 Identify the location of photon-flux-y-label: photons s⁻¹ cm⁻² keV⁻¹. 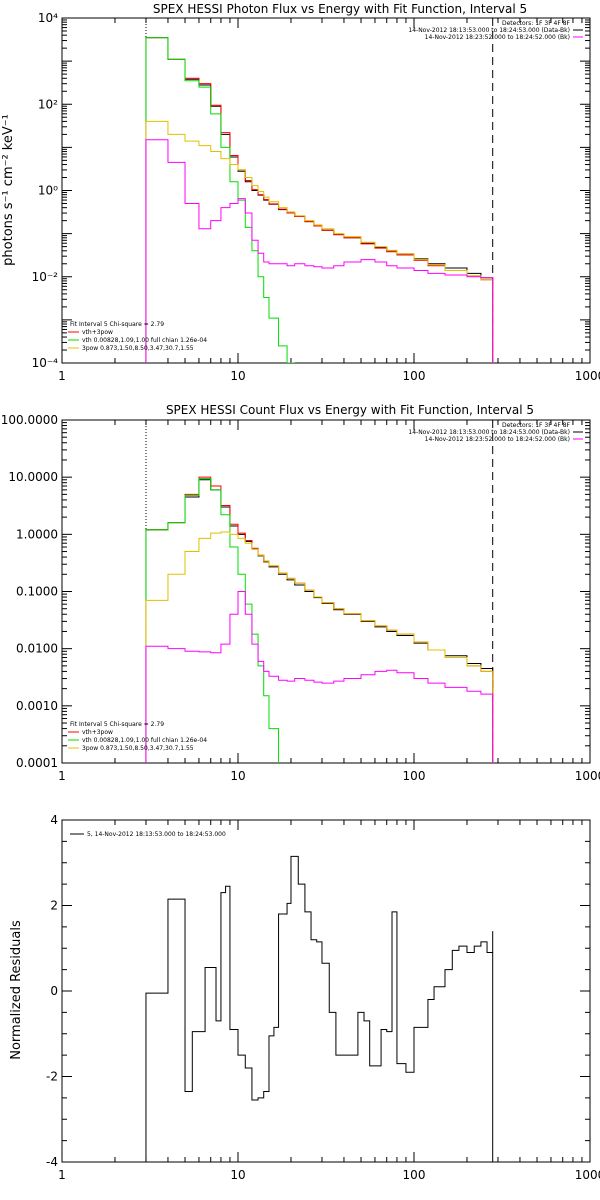
(8, 190).